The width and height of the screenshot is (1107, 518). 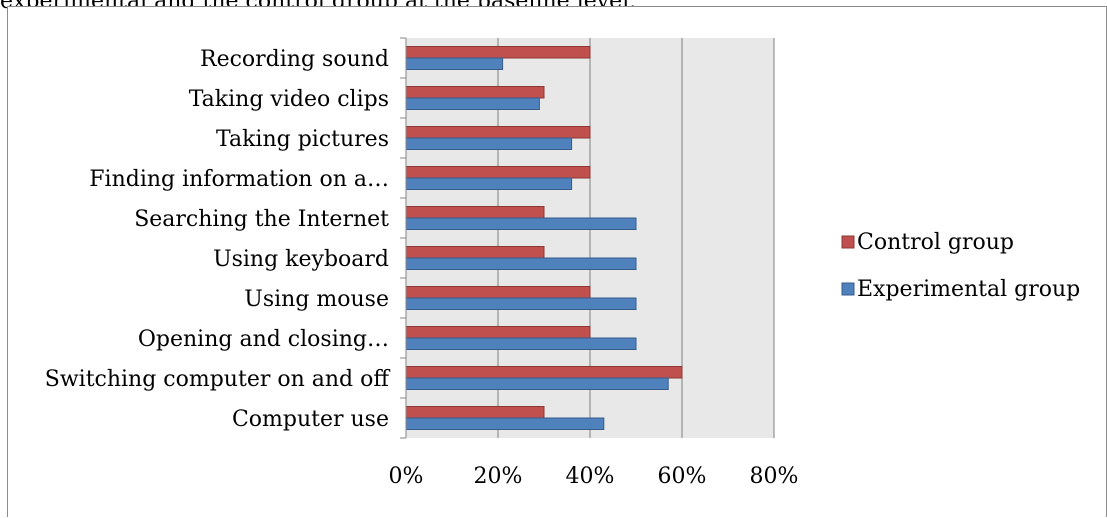 I want to click on x-tick-label: 60%, so click(x=682, y=476).